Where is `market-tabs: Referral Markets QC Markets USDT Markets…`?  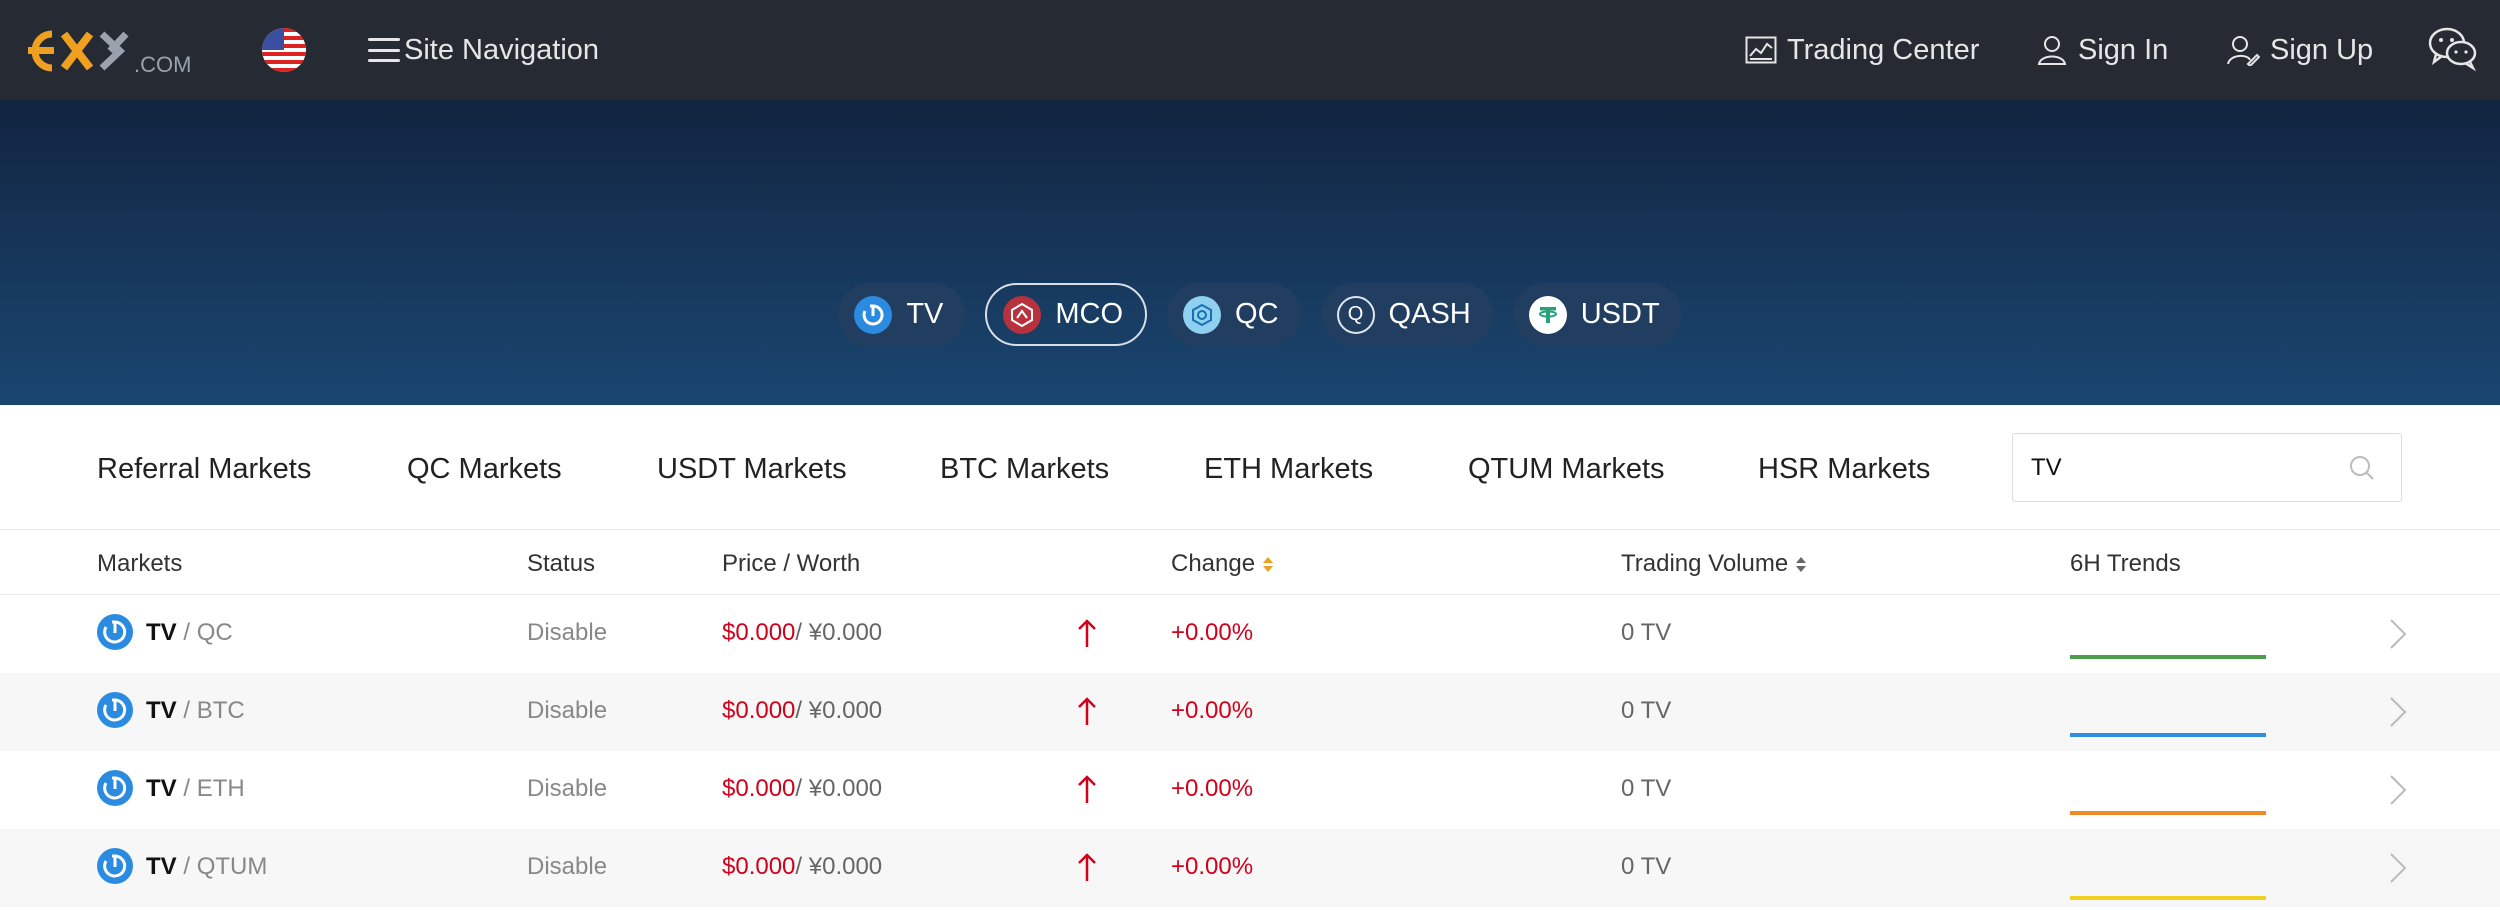 market-tabs: Referral Markets QC Markets USDT Markets… is located at coordinates (1250, 467).